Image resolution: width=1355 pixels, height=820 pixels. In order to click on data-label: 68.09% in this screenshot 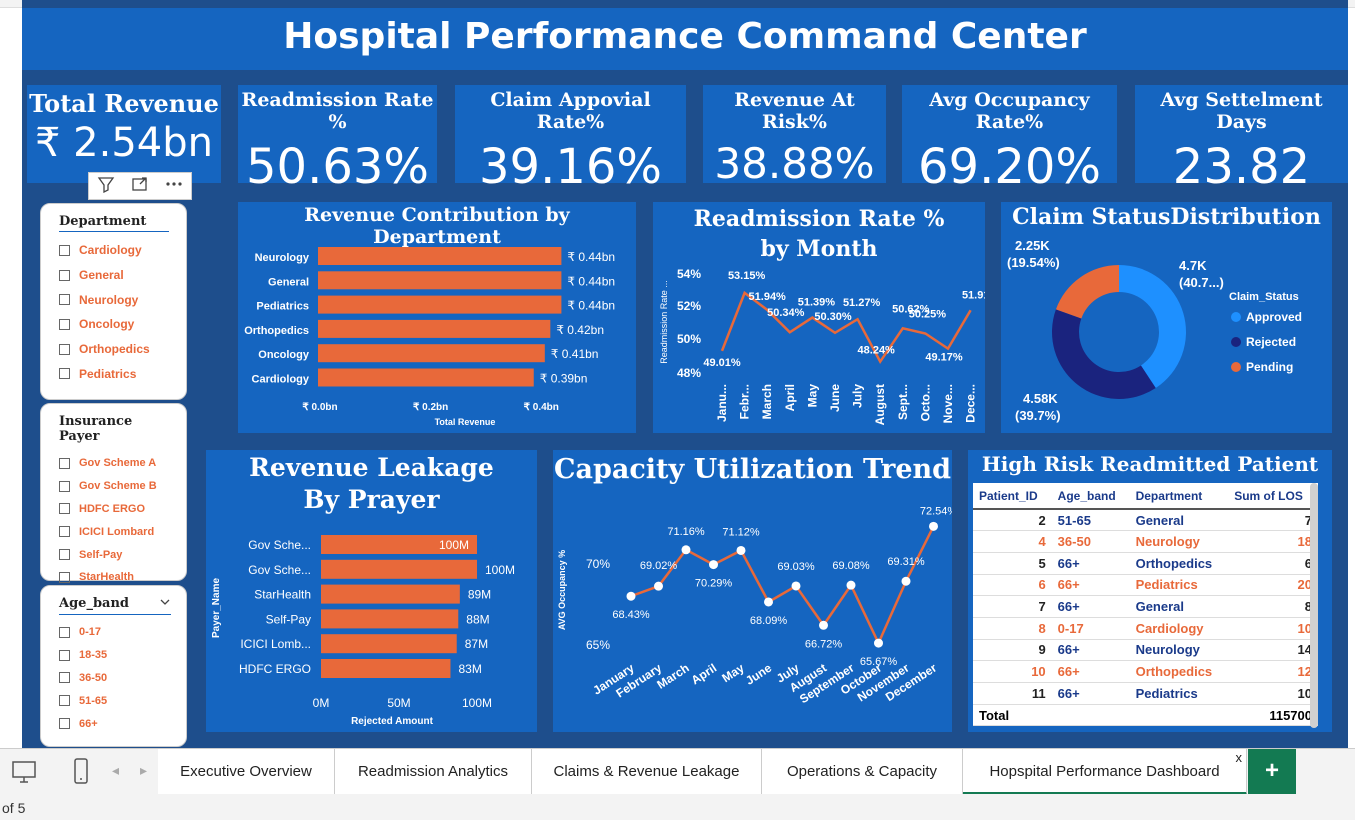, I will do `click(769, 621)`.